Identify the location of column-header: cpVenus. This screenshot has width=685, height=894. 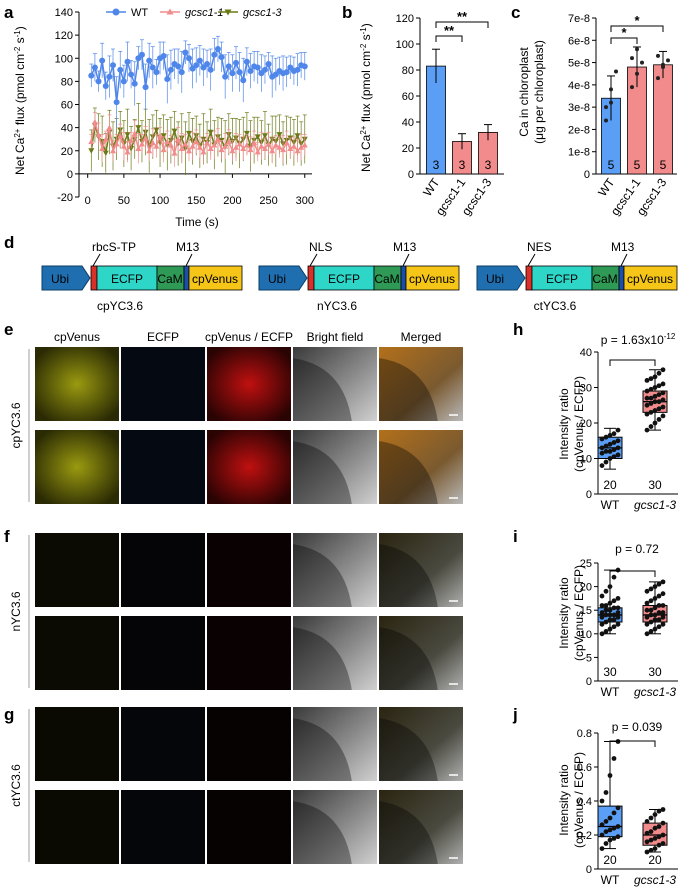
(77, 337).